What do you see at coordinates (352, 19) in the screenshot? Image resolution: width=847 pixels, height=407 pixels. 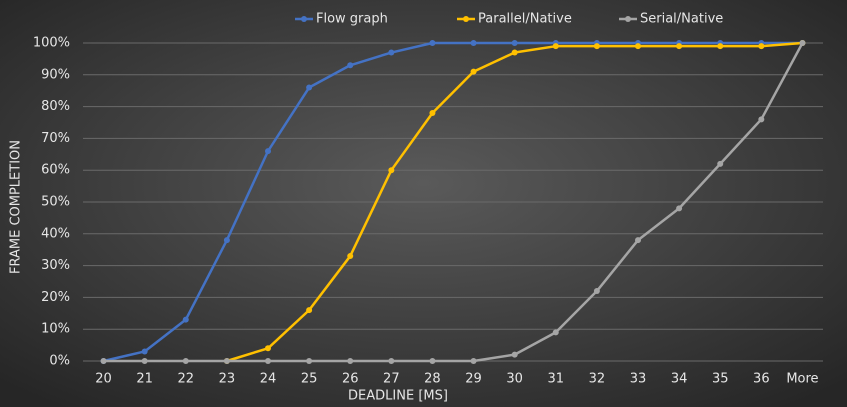 I see `legend-label: Flow graph` at bounding box center [352, 19].